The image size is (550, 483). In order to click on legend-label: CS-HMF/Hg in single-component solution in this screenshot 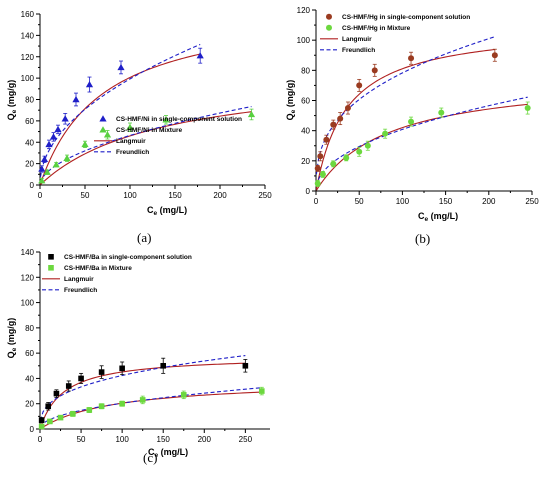, I will do `click(406, 17)`.